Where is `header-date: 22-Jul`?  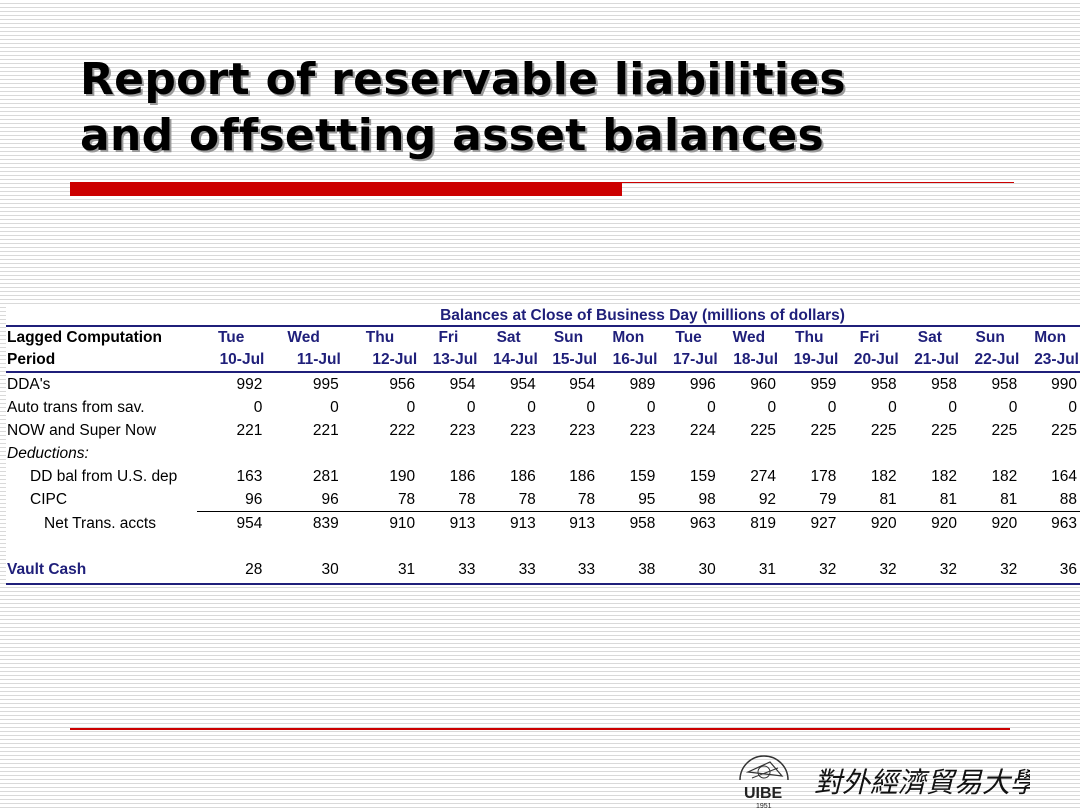
header-date: 22-Jul is located at coordinates (990, 361).